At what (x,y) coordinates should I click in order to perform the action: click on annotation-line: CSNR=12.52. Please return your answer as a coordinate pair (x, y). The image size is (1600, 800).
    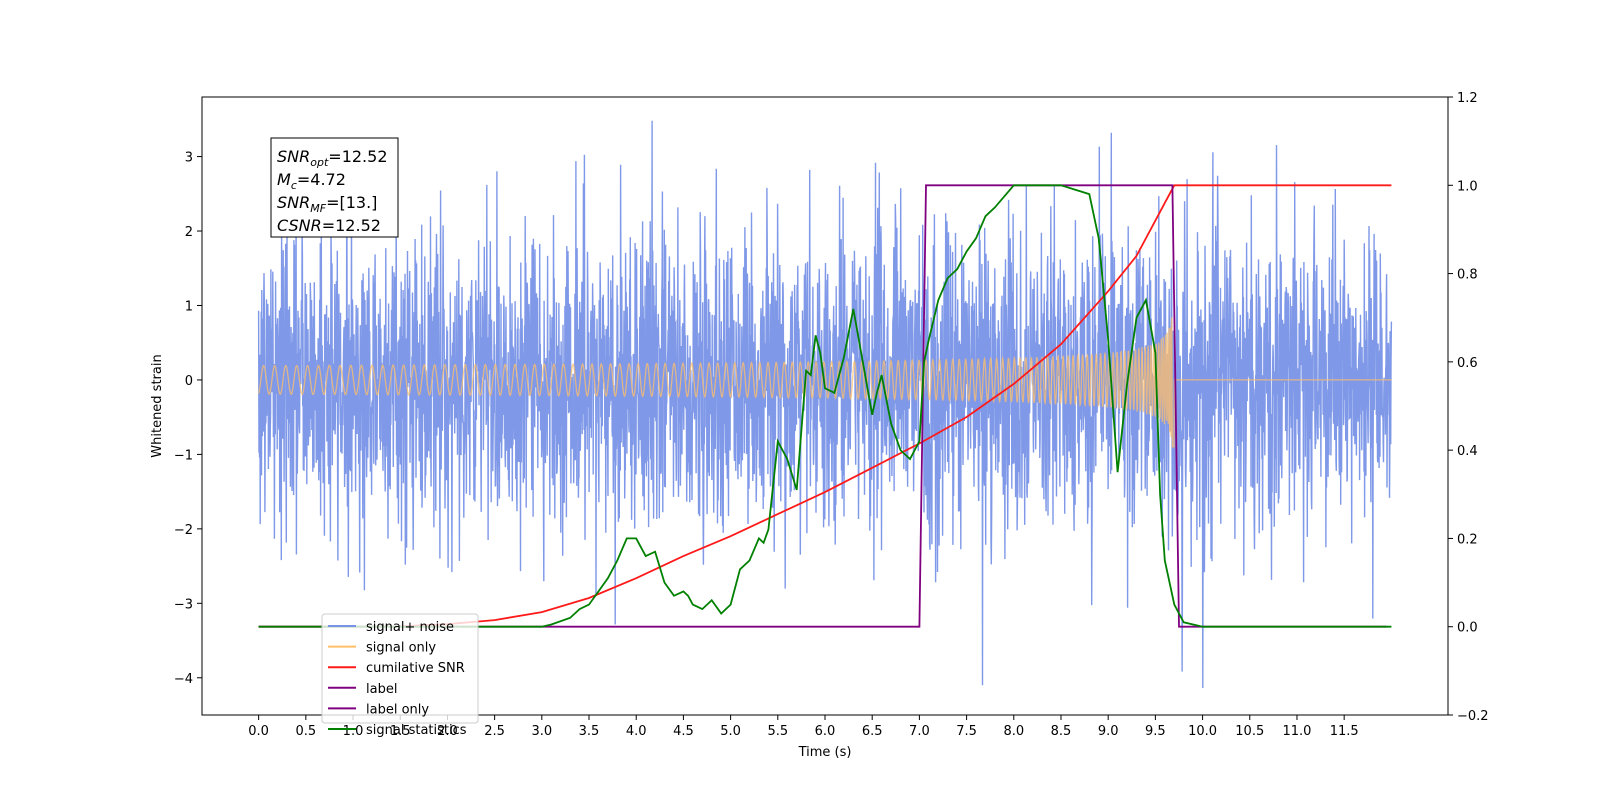
    Looking at the image, I should click on (329, 225).